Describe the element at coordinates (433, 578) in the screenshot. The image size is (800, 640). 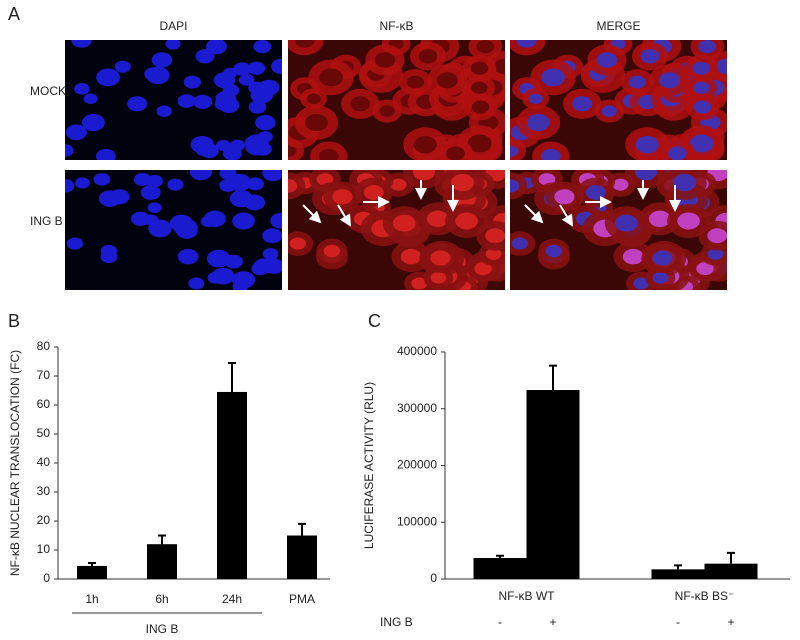
I see `y-tick-label: 0` at that location.